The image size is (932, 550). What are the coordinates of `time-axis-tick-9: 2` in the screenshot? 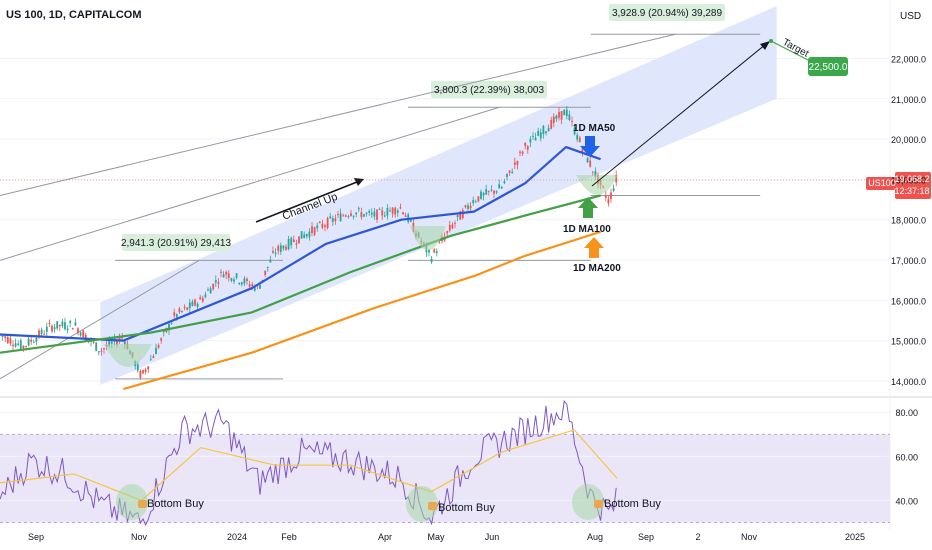 It's located at (697, 537).